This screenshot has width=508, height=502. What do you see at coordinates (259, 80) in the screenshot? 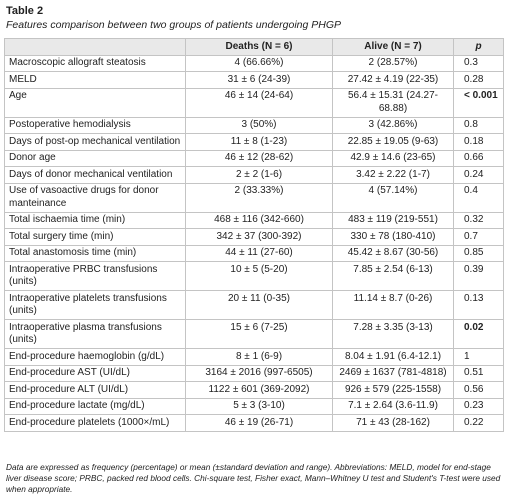
I see `cell: 31 ± 6 (24-39)` at bounding box center [259, 80].